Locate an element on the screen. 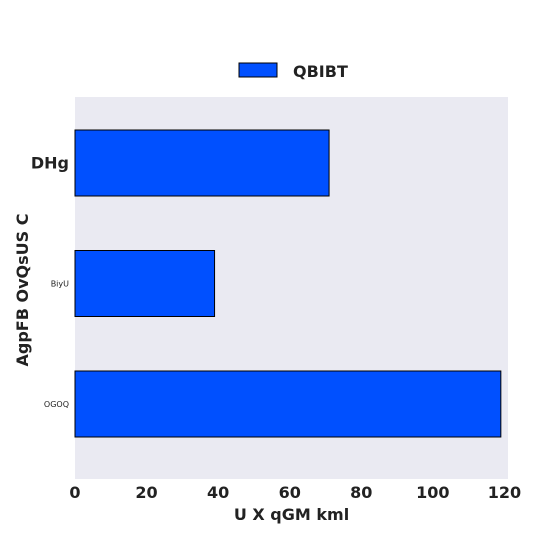 The width and height of the screenshot is (539, 539). x-tick-label-40: 40 is located at coordinates (218, 492).